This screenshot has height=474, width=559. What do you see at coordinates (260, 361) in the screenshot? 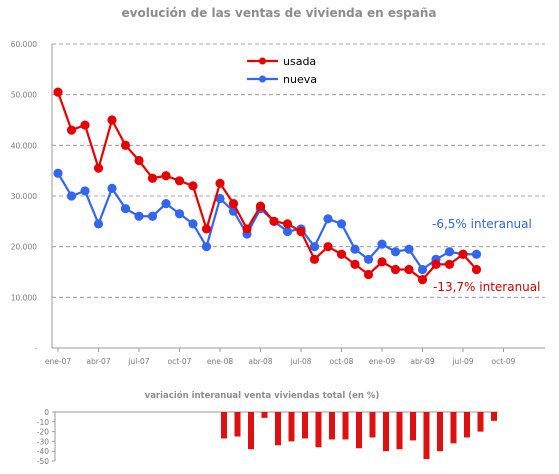
I see `x-tick-label: abr-08` at bounding box center [260, 361].